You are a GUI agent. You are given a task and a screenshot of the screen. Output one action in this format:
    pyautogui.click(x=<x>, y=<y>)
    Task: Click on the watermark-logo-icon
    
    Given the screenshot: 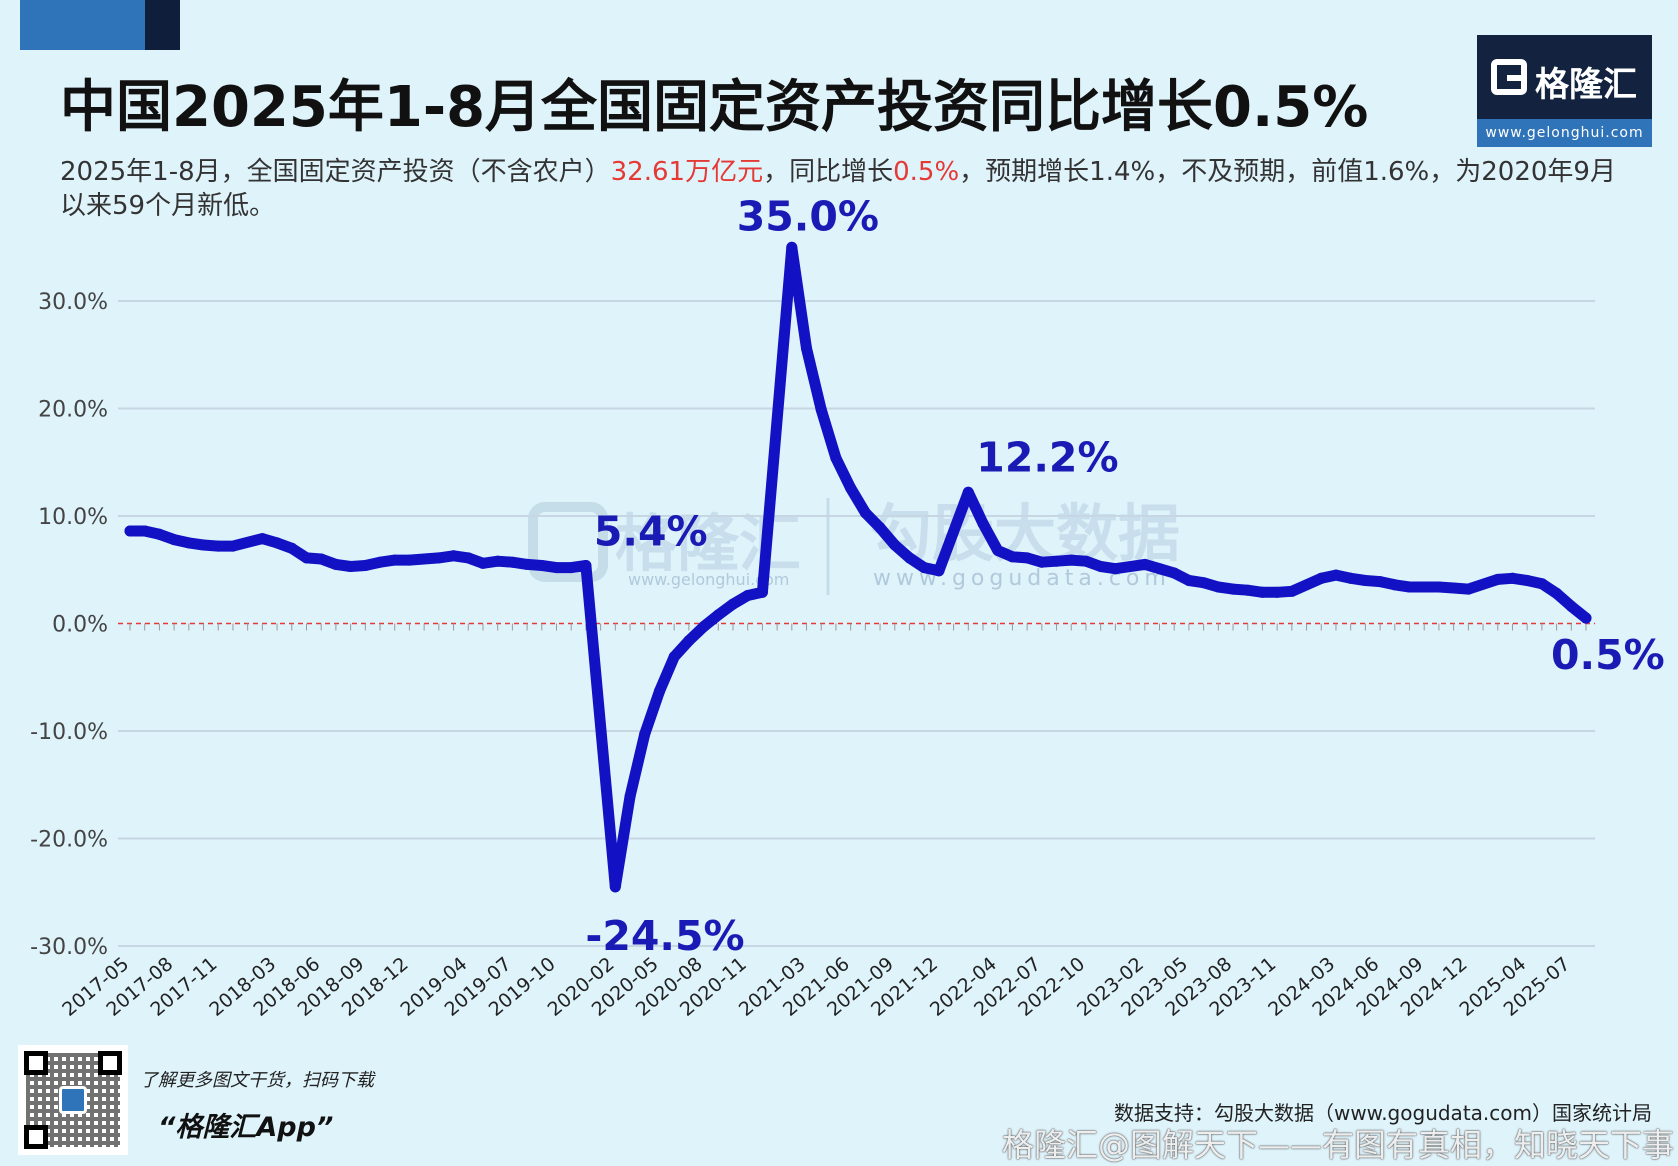 What is the action you would take?
    pyautogui.click(x=568, y=542)
    